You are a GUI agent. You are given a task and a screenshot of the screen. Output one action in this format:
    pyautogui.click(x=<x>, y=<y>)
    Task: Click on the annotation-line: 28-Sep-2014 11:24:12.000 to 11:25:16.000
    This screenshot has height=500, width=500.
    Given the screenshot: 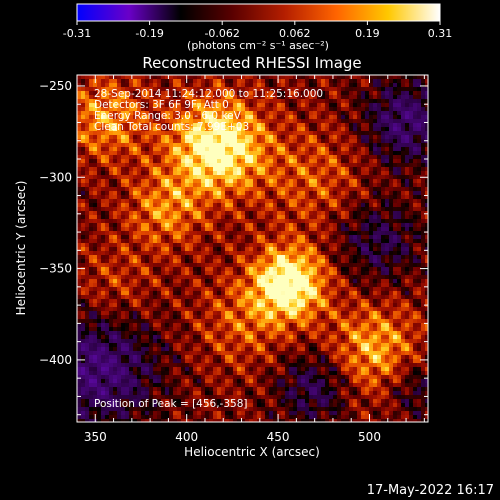 What is the action you would take?
    pyautogui.click(x=208, y=94)
    